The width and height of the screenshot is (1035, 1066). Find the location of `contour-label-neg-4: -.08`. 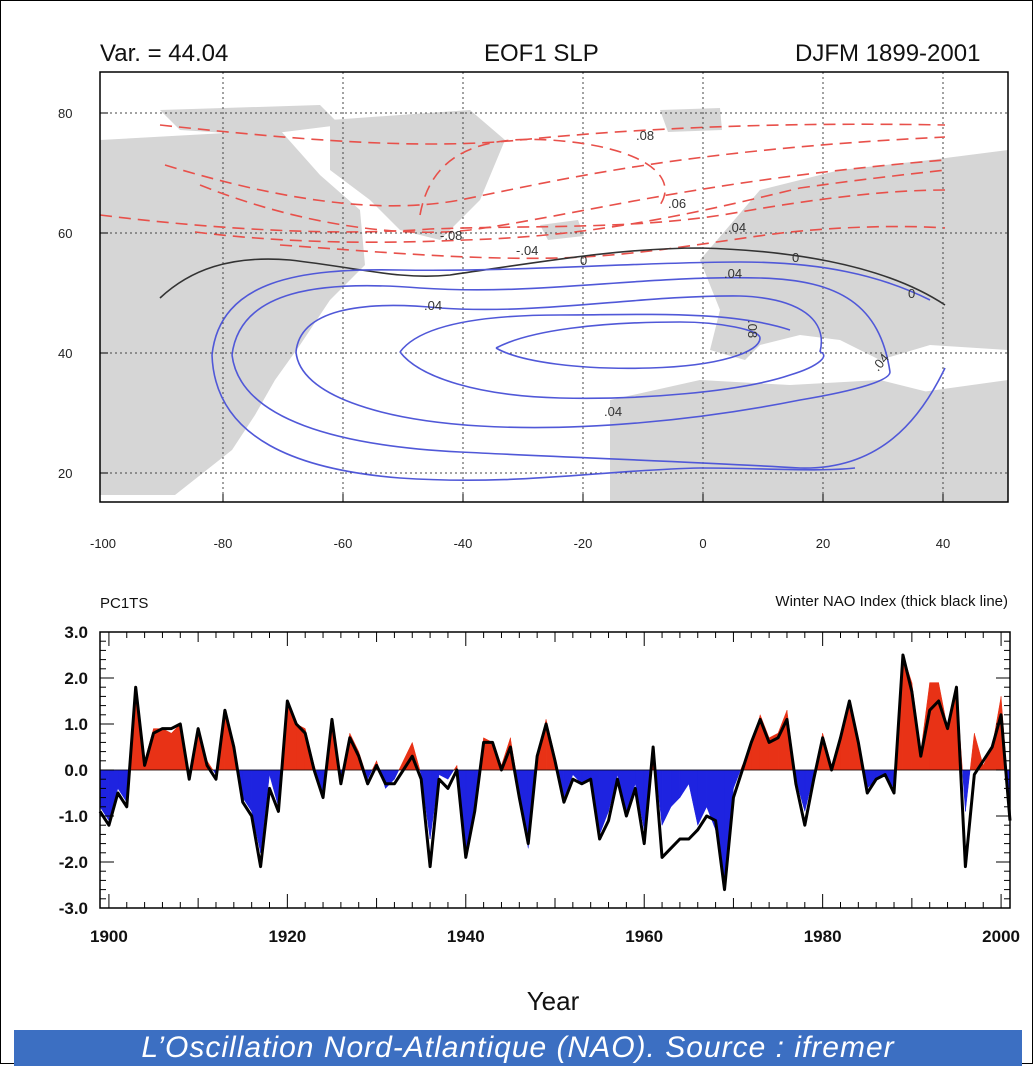

contour-label-neg-4: -.08 is located at coordinates (451, 235).